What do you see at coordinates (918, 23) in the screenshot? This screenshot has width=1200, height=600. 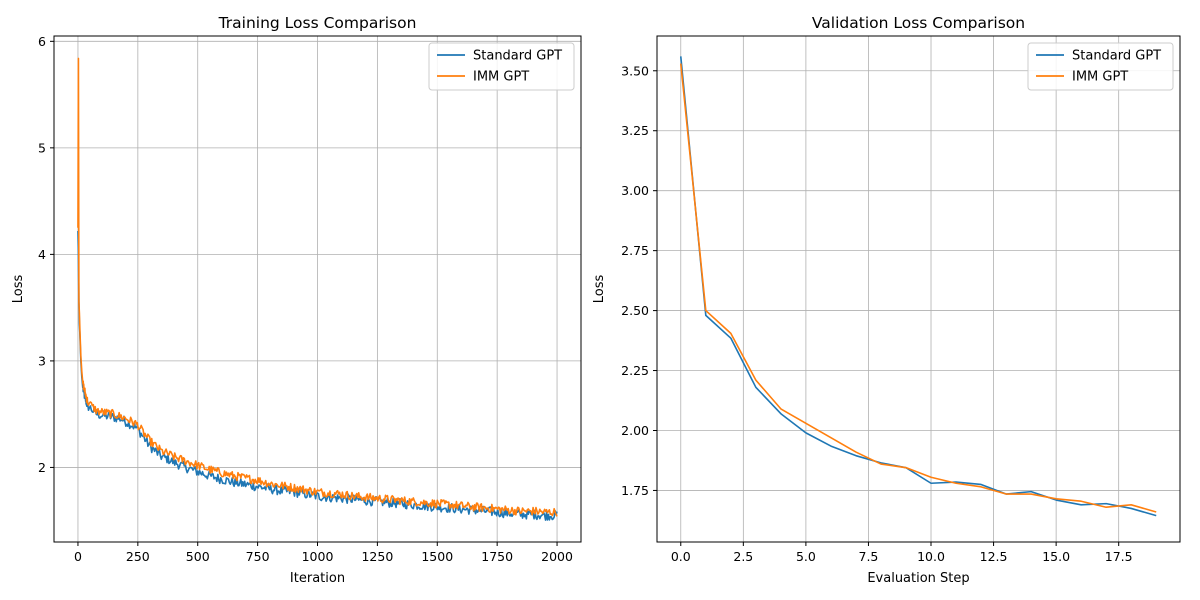 I see `chart-title: Validation Loss Comparison` at bounding box center [918, 23].